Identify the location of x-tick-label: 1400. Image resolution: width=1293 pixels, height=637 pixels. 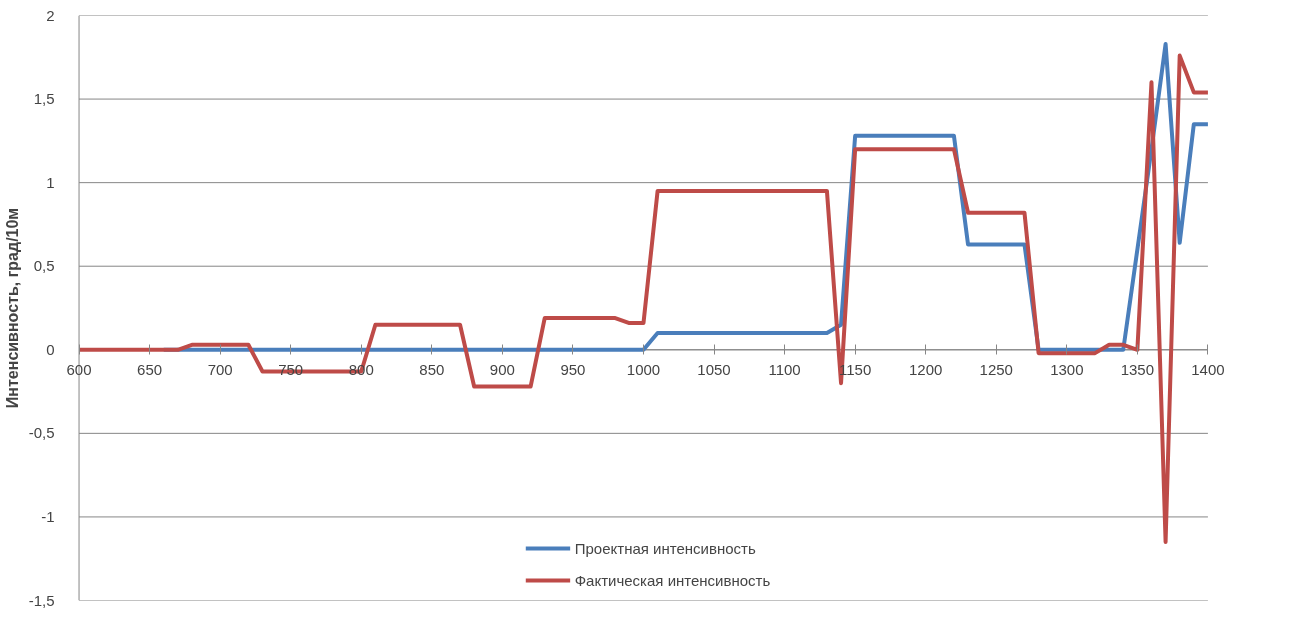
(1208, 369).